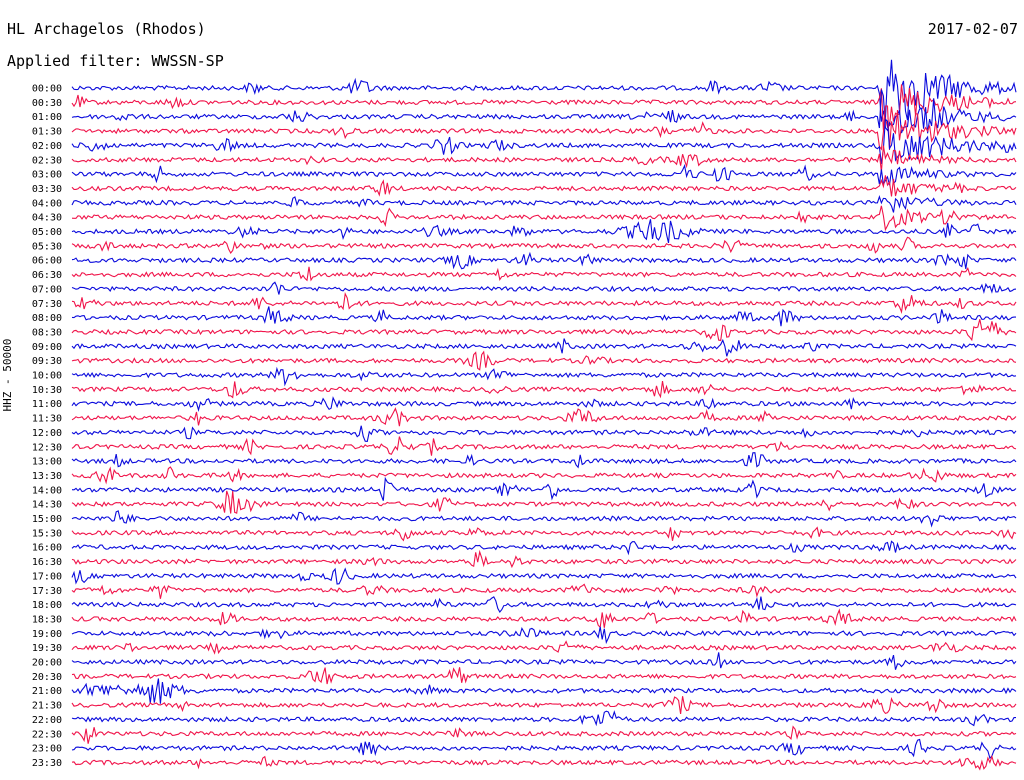  I want to click on row-label: 14:00, so click(47, 490).